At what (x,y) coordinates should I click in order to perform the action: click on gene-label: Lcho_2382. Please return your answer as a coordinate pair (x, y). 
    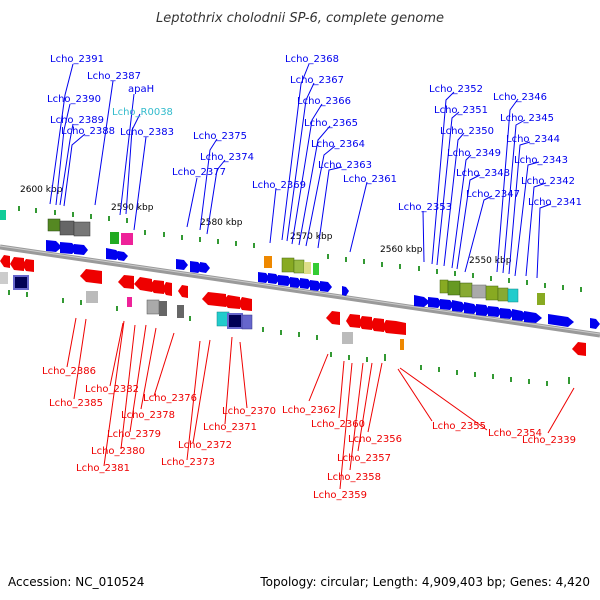
    Looking at the image, I should click on (112, 389).